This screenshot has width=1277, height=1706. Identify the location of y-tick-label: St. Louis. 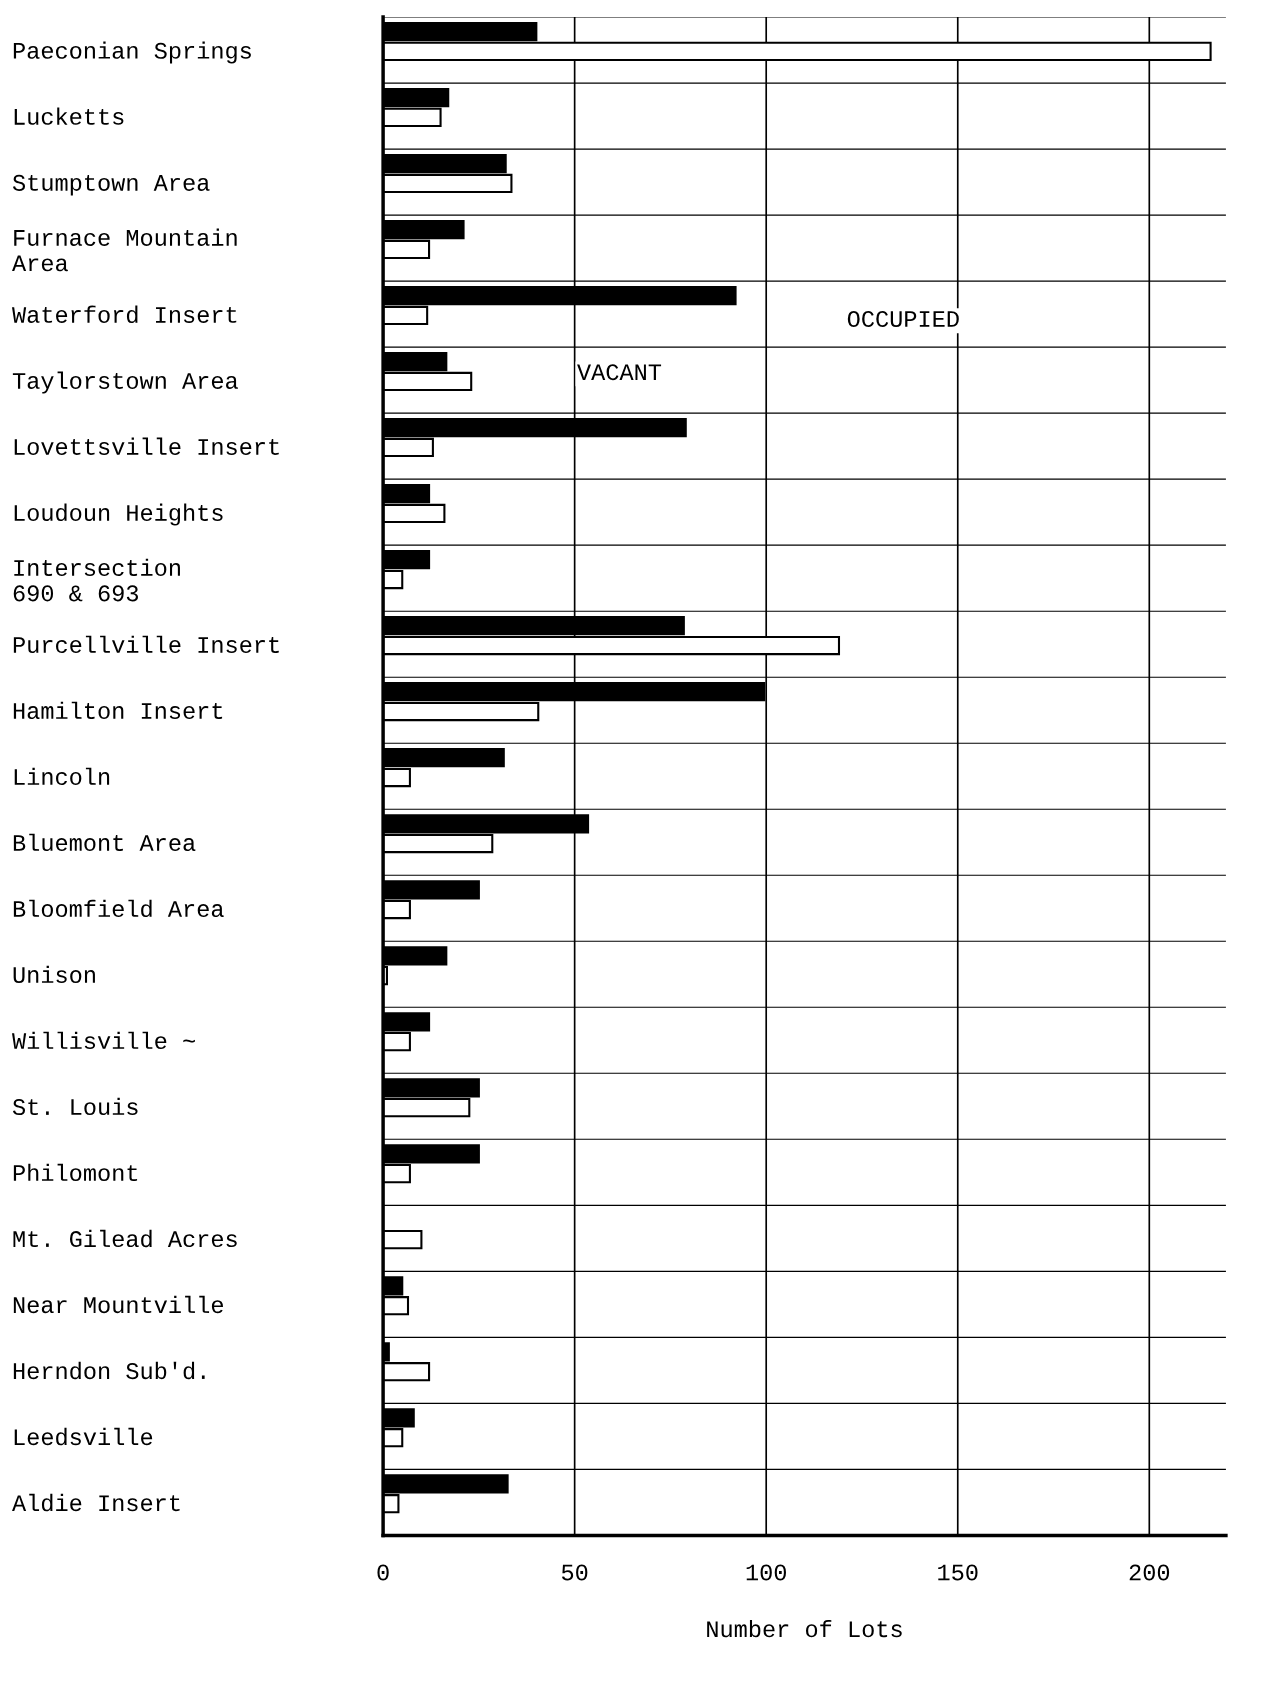
(75, 1106).